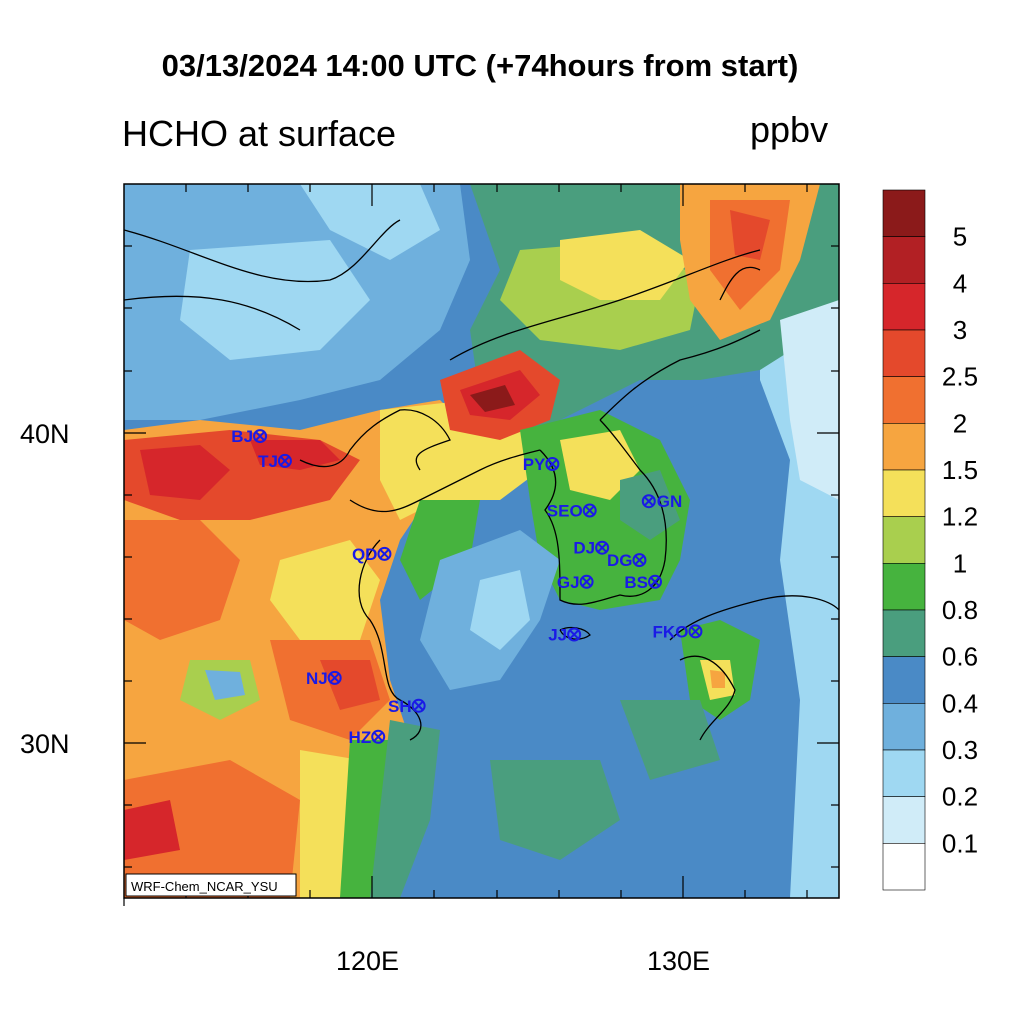 Image resolution: width=1024 pixels, height=1024 pixels. What do you see at coordinates (467, 587) in the screenshot?
I see `city-markers: BJ TJ PY SEO GN QD DJ DG GJ BS JJ FKO NJ SH HZ` at bounding box center [467, 587].